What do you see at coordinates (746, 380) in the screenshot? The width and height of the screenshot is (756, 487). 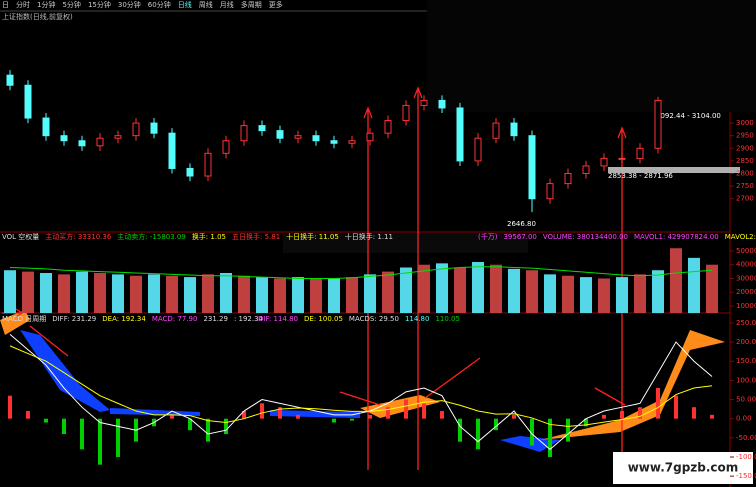 I see `y-tick-label: 100.00` at bounding box center [746, 380].